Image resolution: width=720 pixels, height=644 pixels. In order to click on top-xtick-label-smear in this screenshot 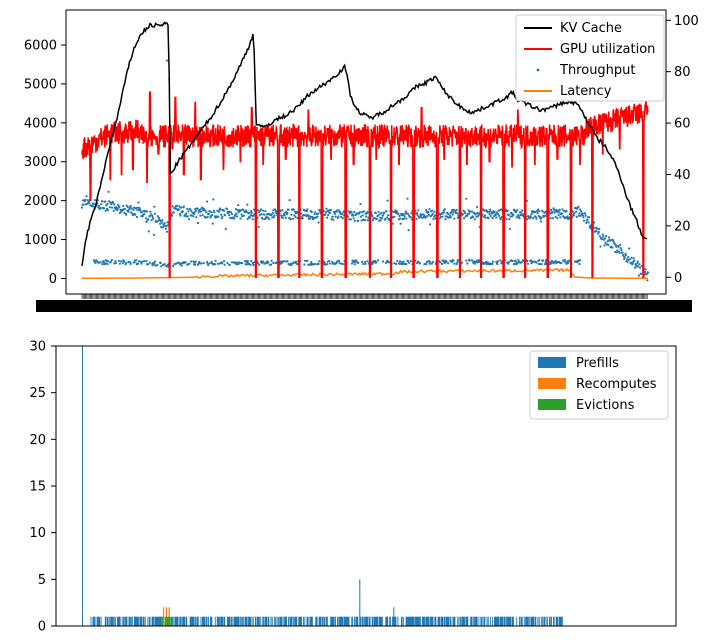, I will do `click(364, 306)`.